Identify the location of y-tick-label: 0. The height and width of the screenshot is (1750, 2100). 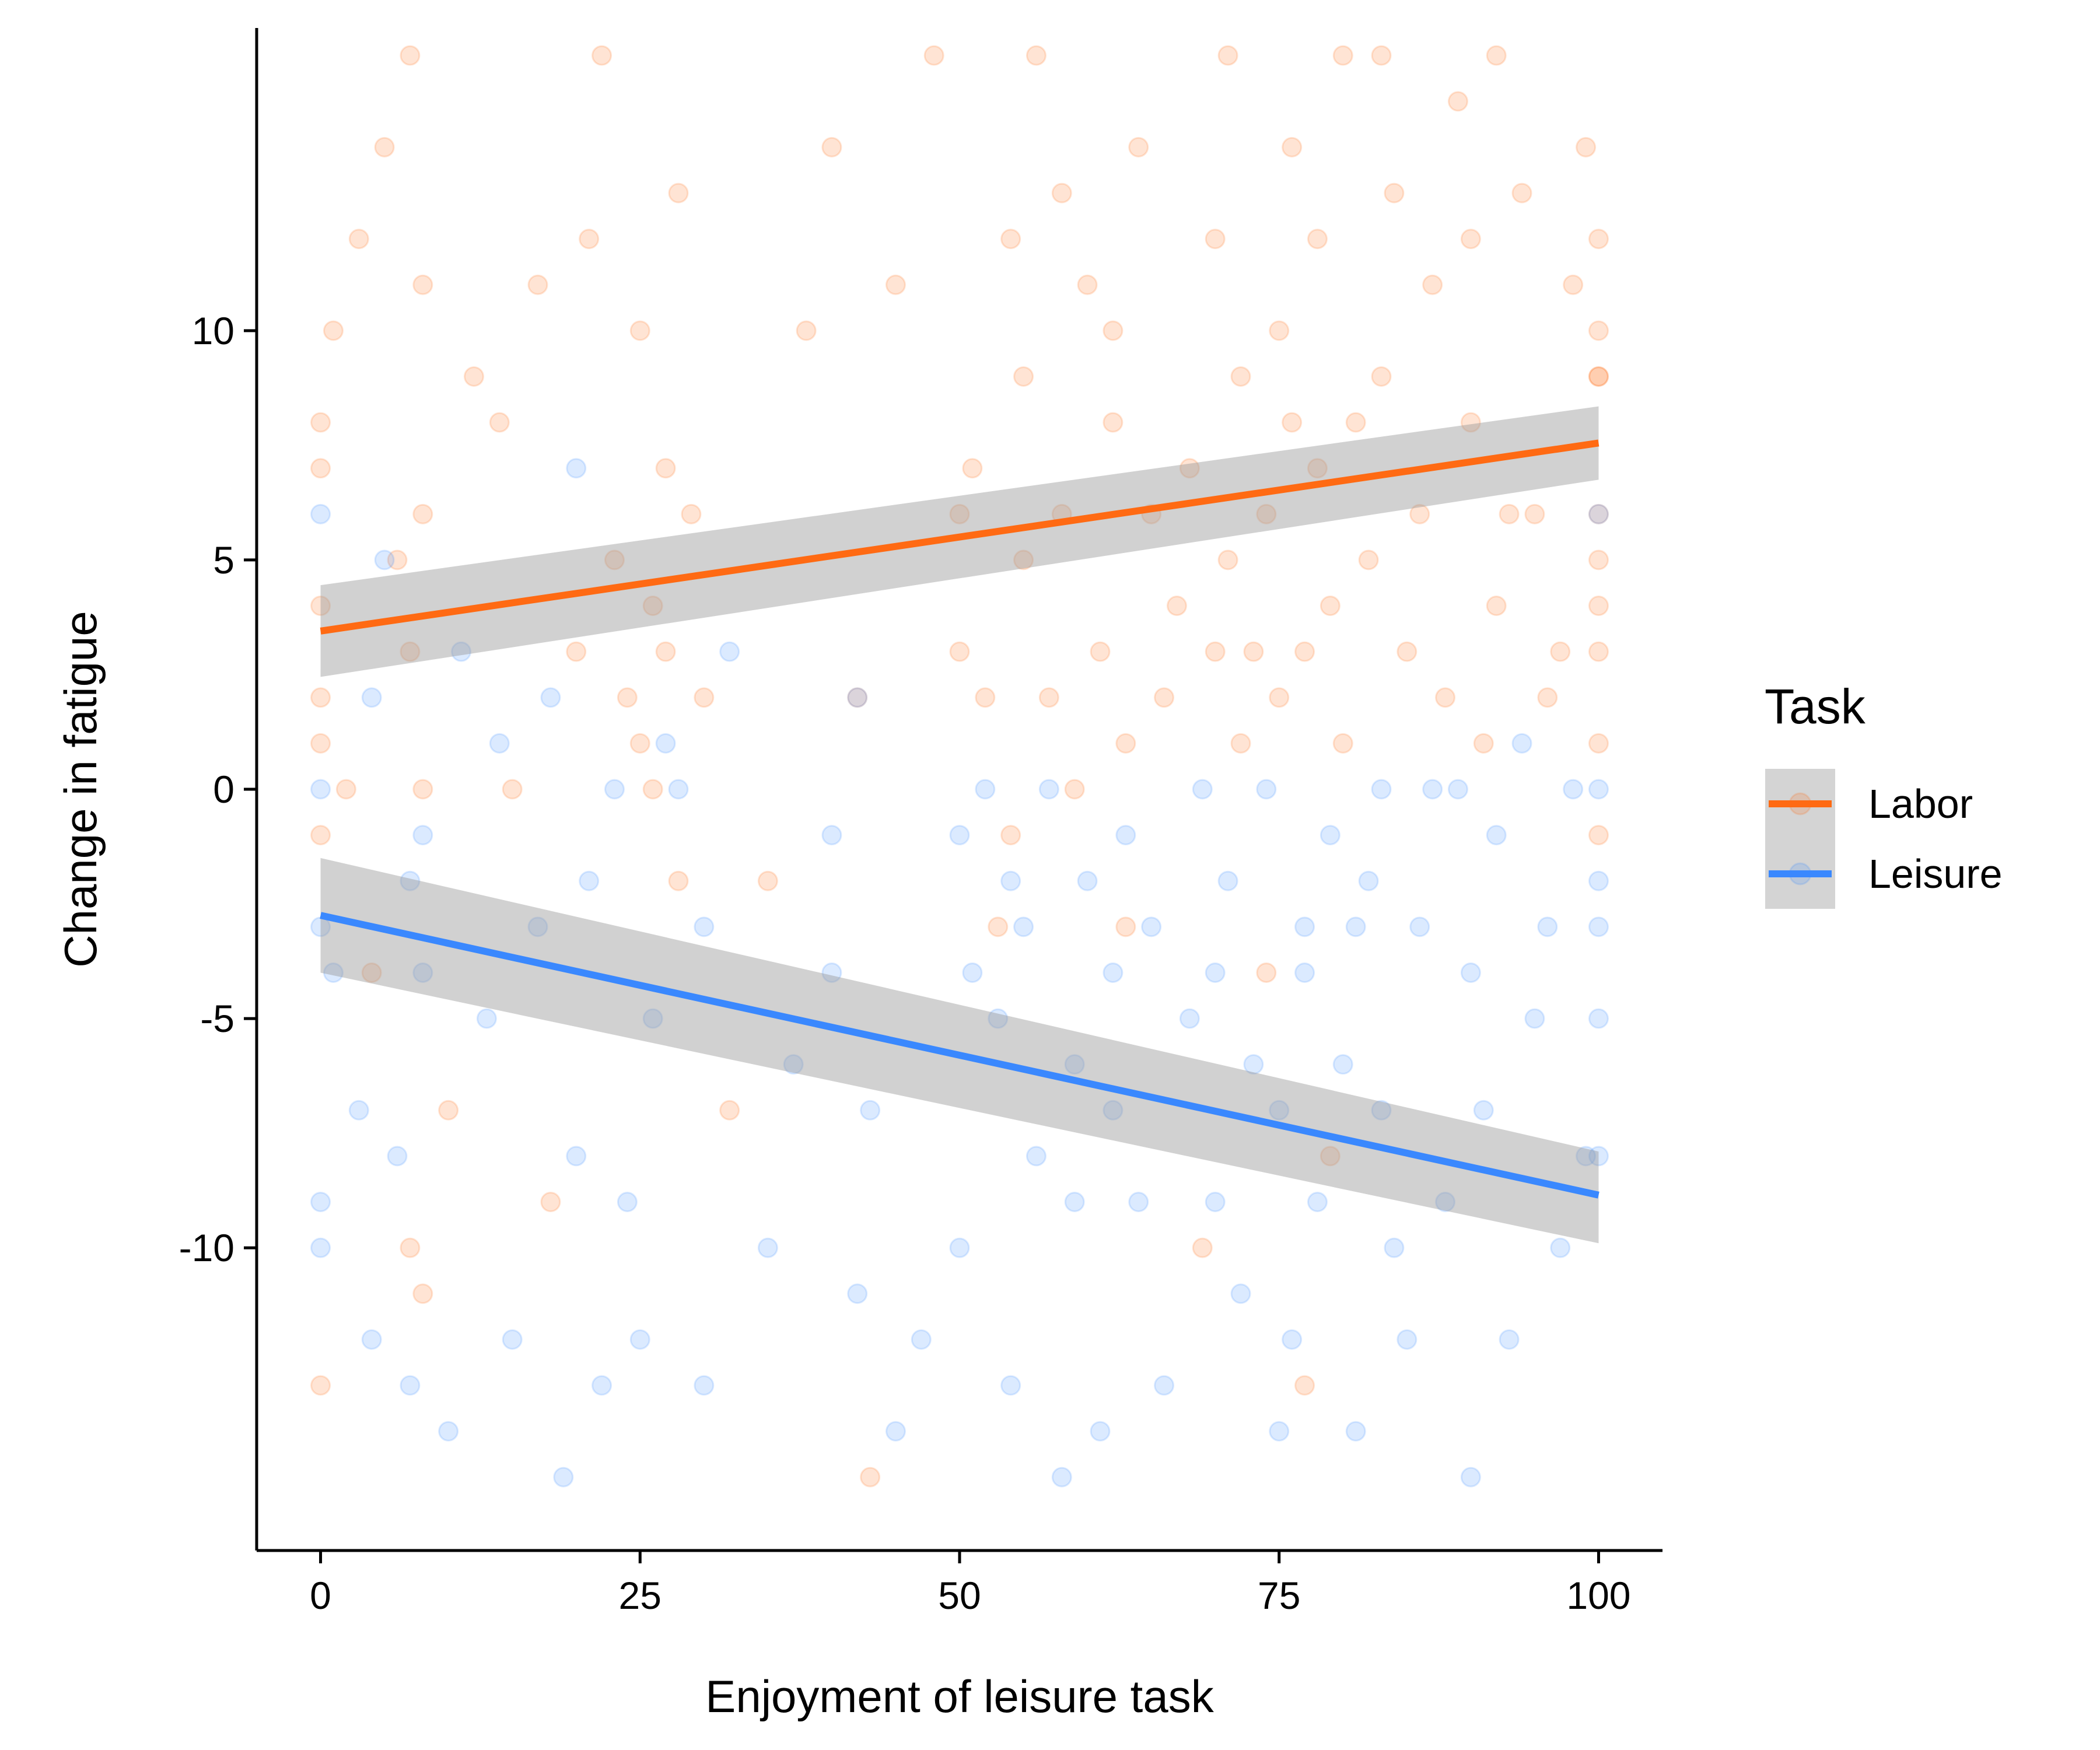
(224, 789).